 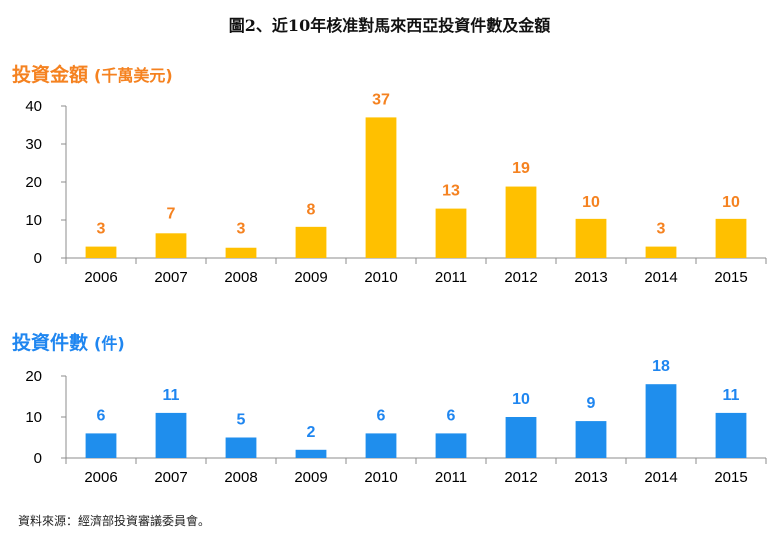 What do you see at coordinates (451, 277) in the screenshot?
I see `amount-x-tick-label: 2011` at bounding box center [451, 277].